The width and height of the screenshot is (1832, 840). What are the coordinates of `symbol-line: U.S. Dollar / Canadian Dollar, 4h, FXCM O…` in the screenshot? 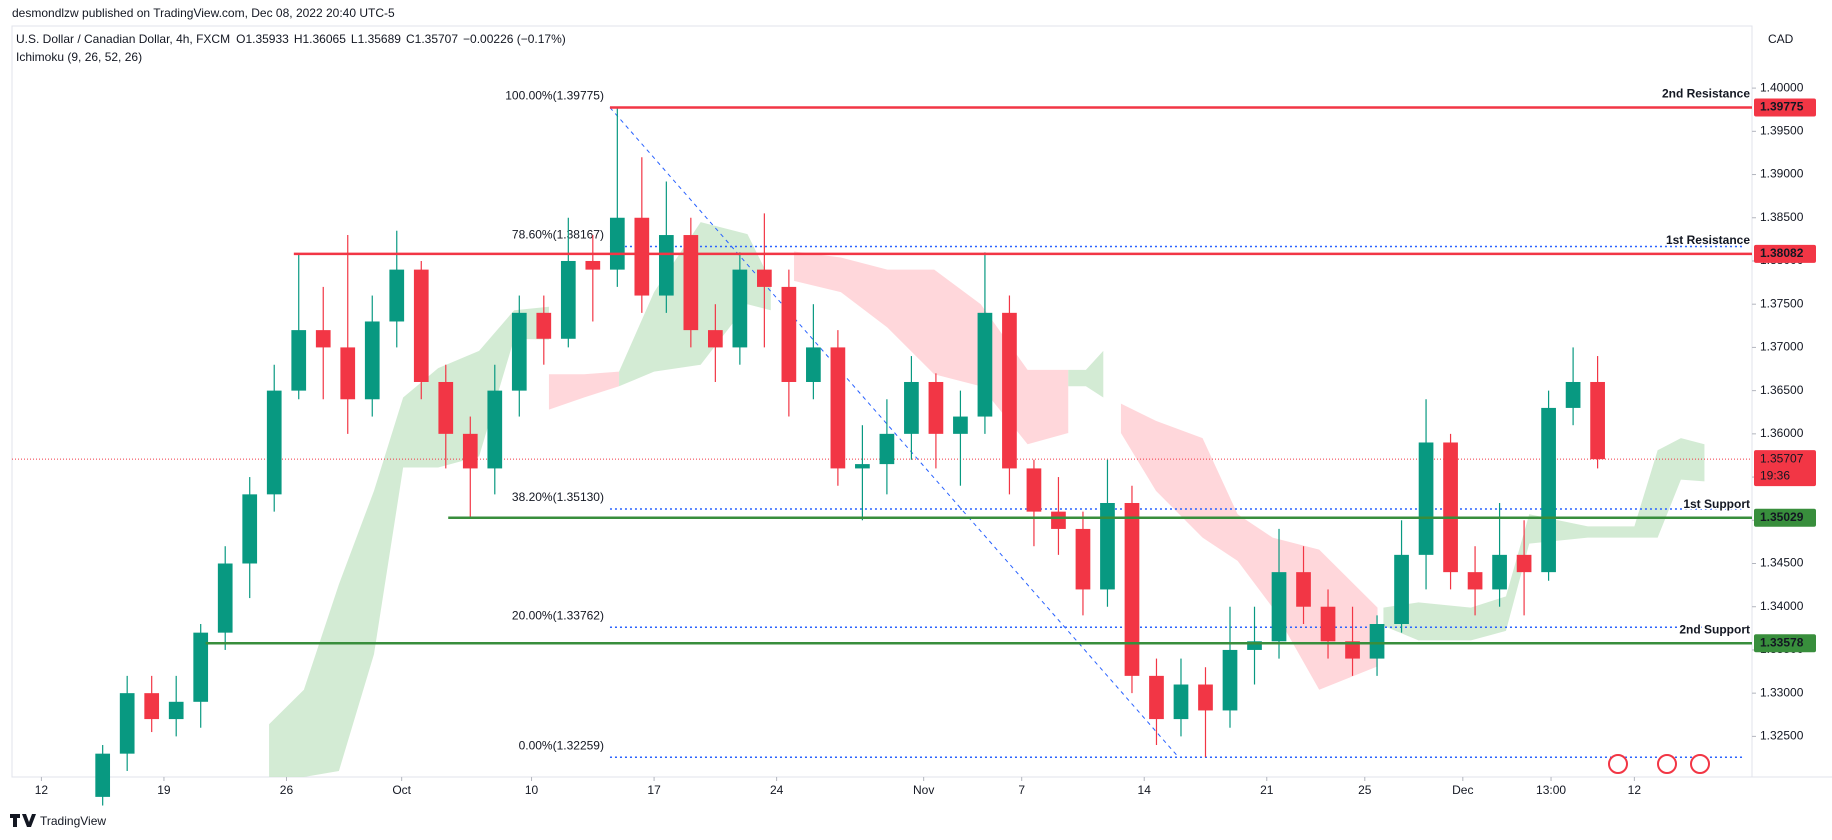 It's located at (291, 39).